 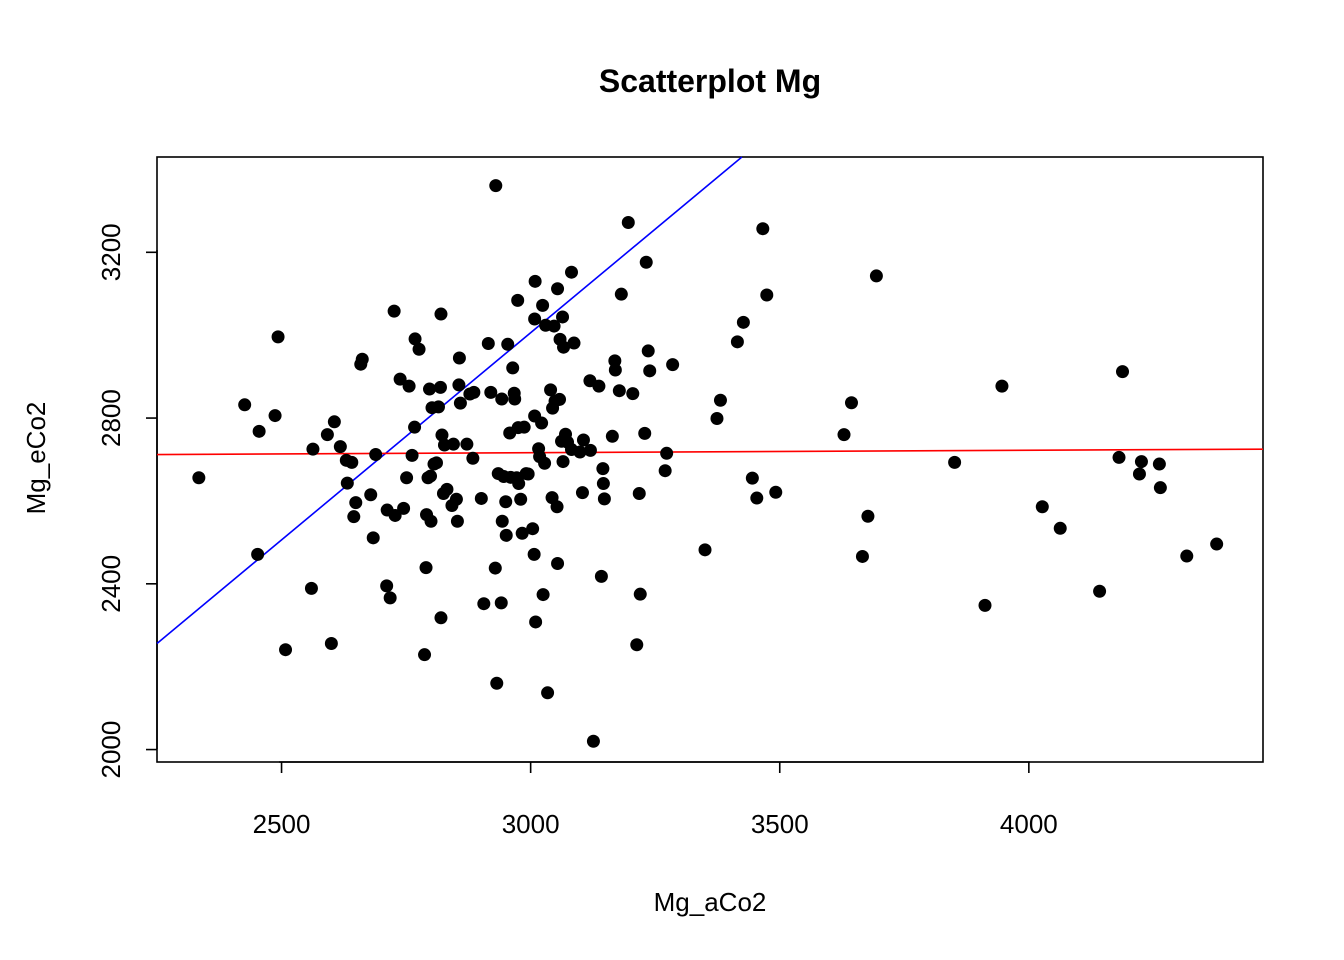 I want to click on x-axis-ticks: 2500 3000 3500 4000, so click(x=655, y=800).